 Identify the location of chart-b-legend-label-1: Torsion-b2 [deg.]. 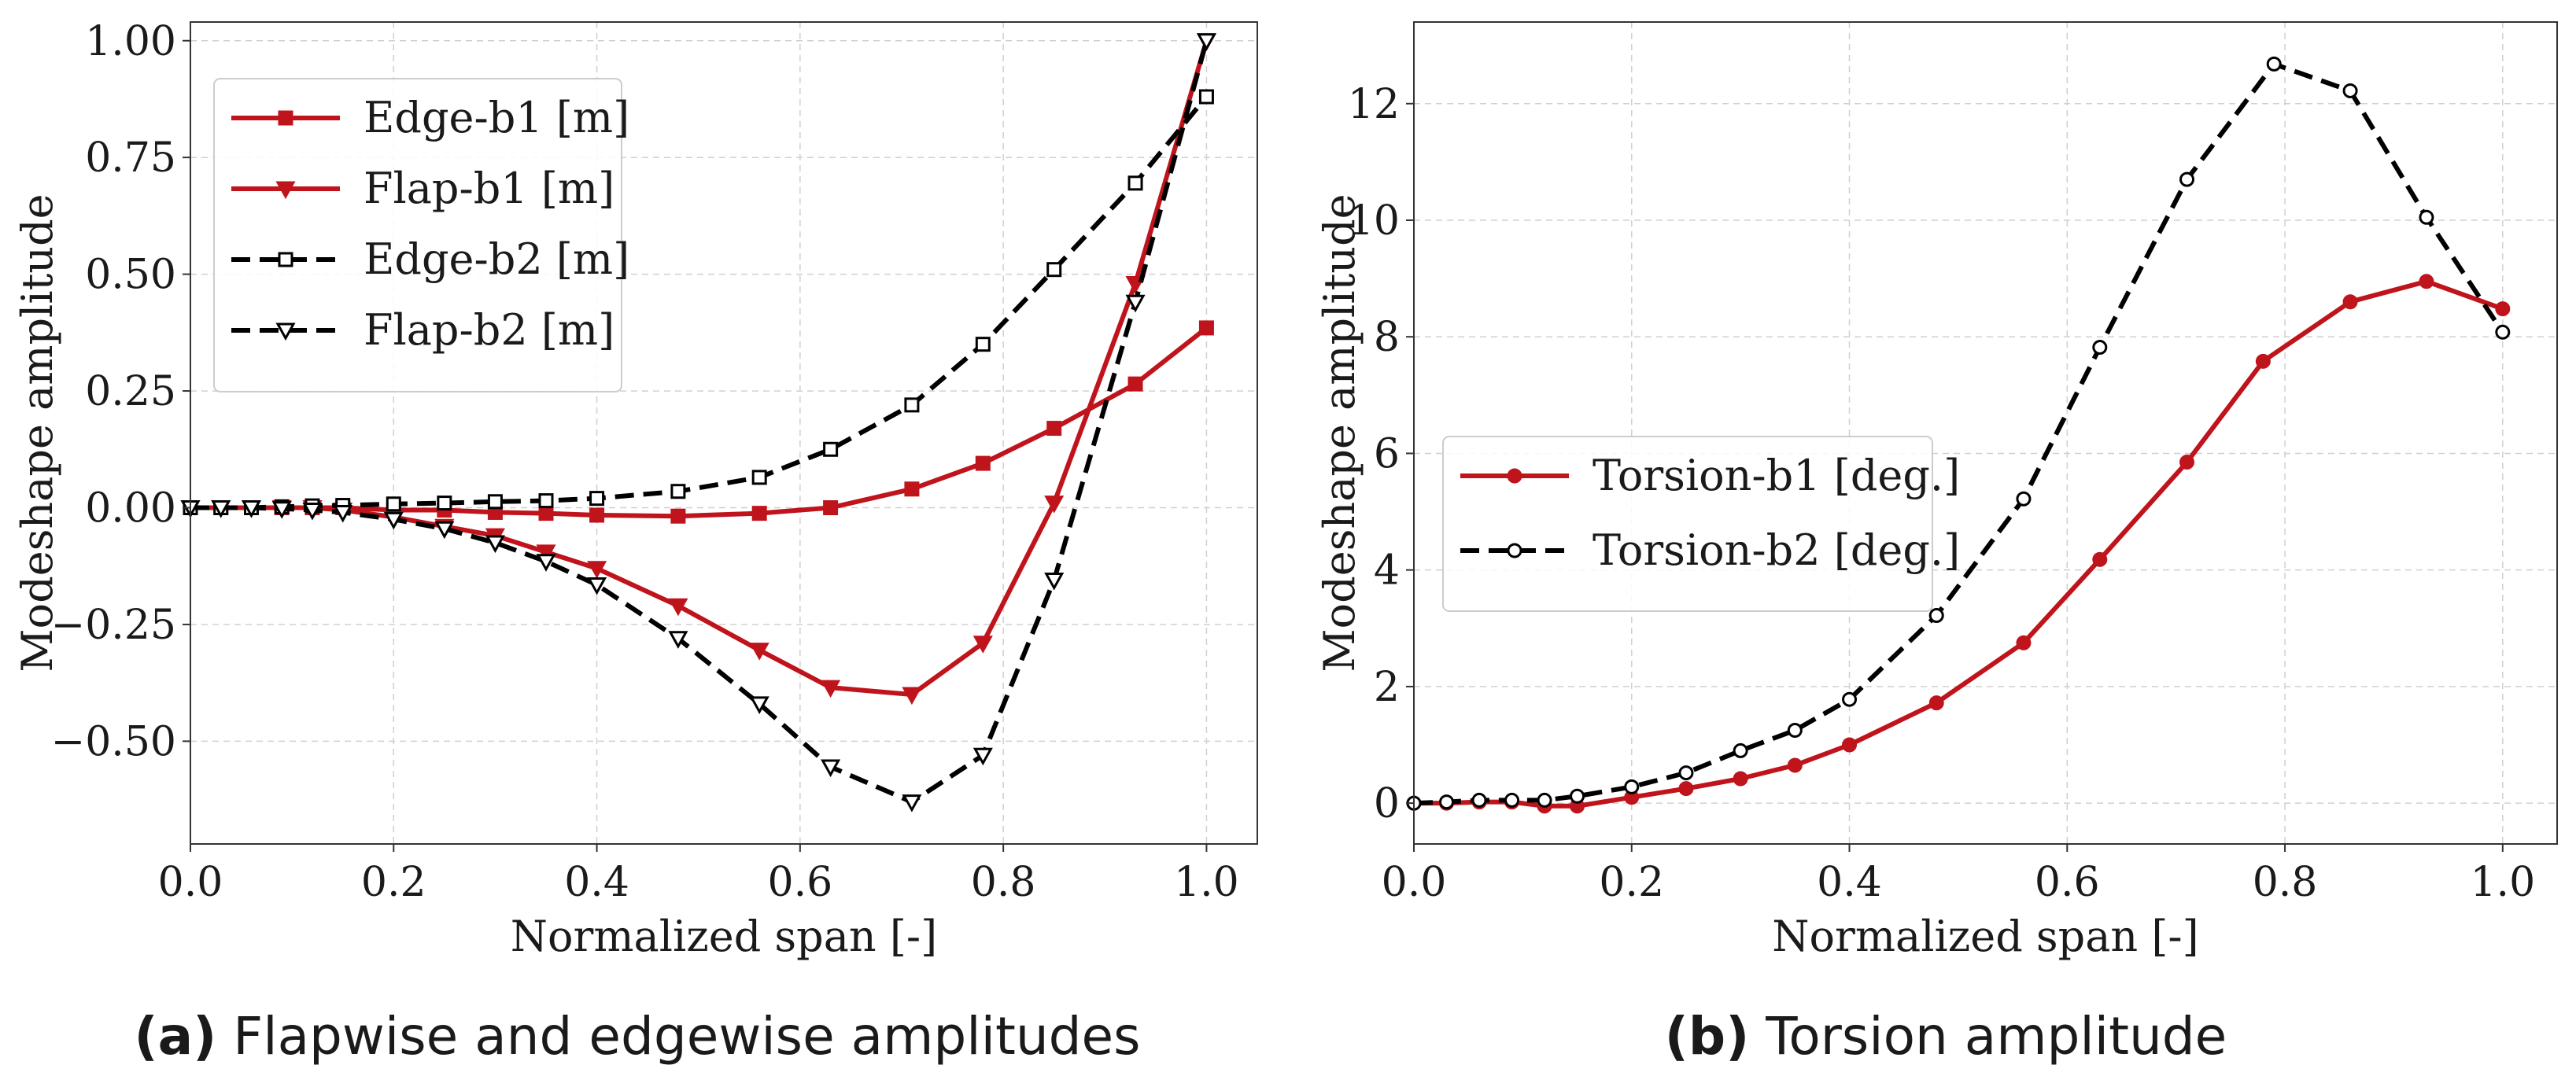
(1776, 550).